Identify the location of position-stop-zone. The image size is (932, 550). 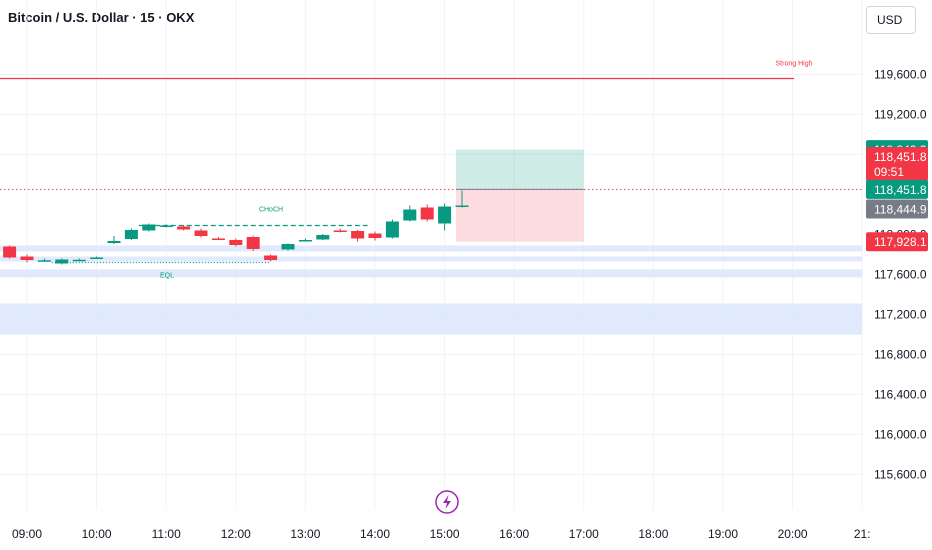
(520, 215).